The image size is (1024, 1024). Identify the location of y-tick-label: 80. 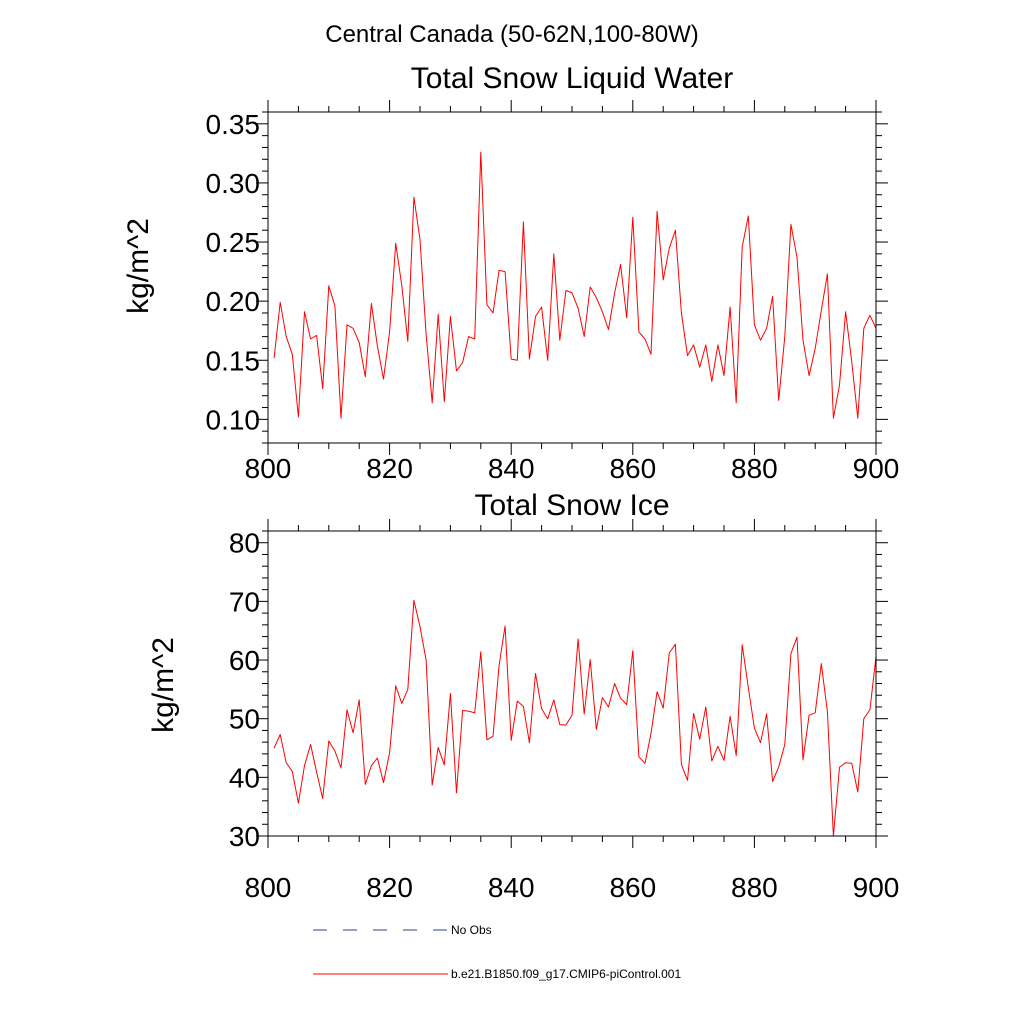
(244, 543).